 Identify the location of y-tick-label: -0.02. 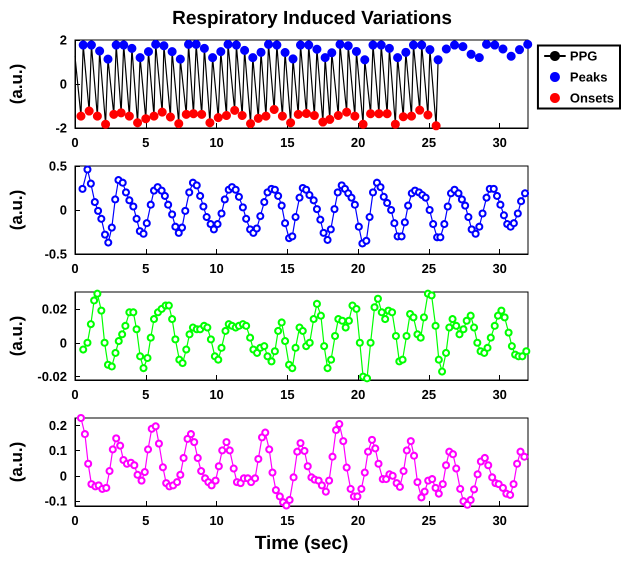
(52, 376).